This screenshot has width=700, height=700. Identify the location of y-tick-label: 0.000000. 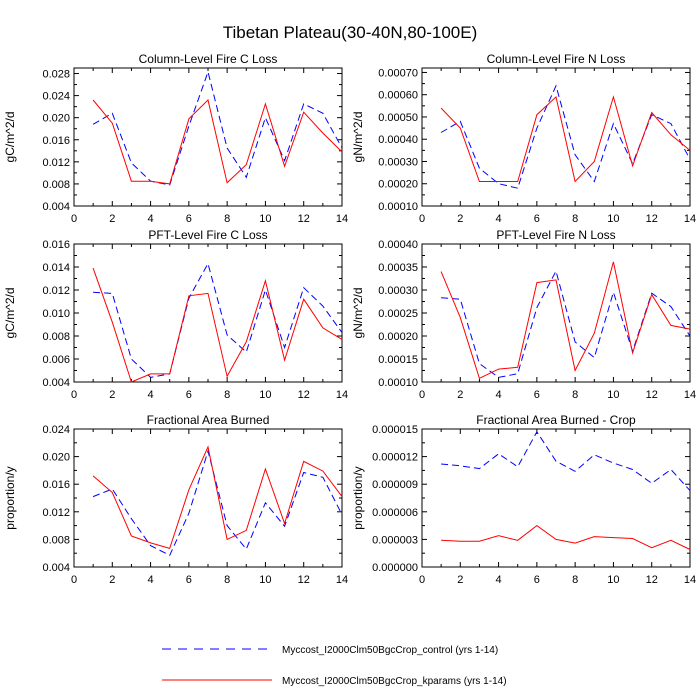
(395, 568).